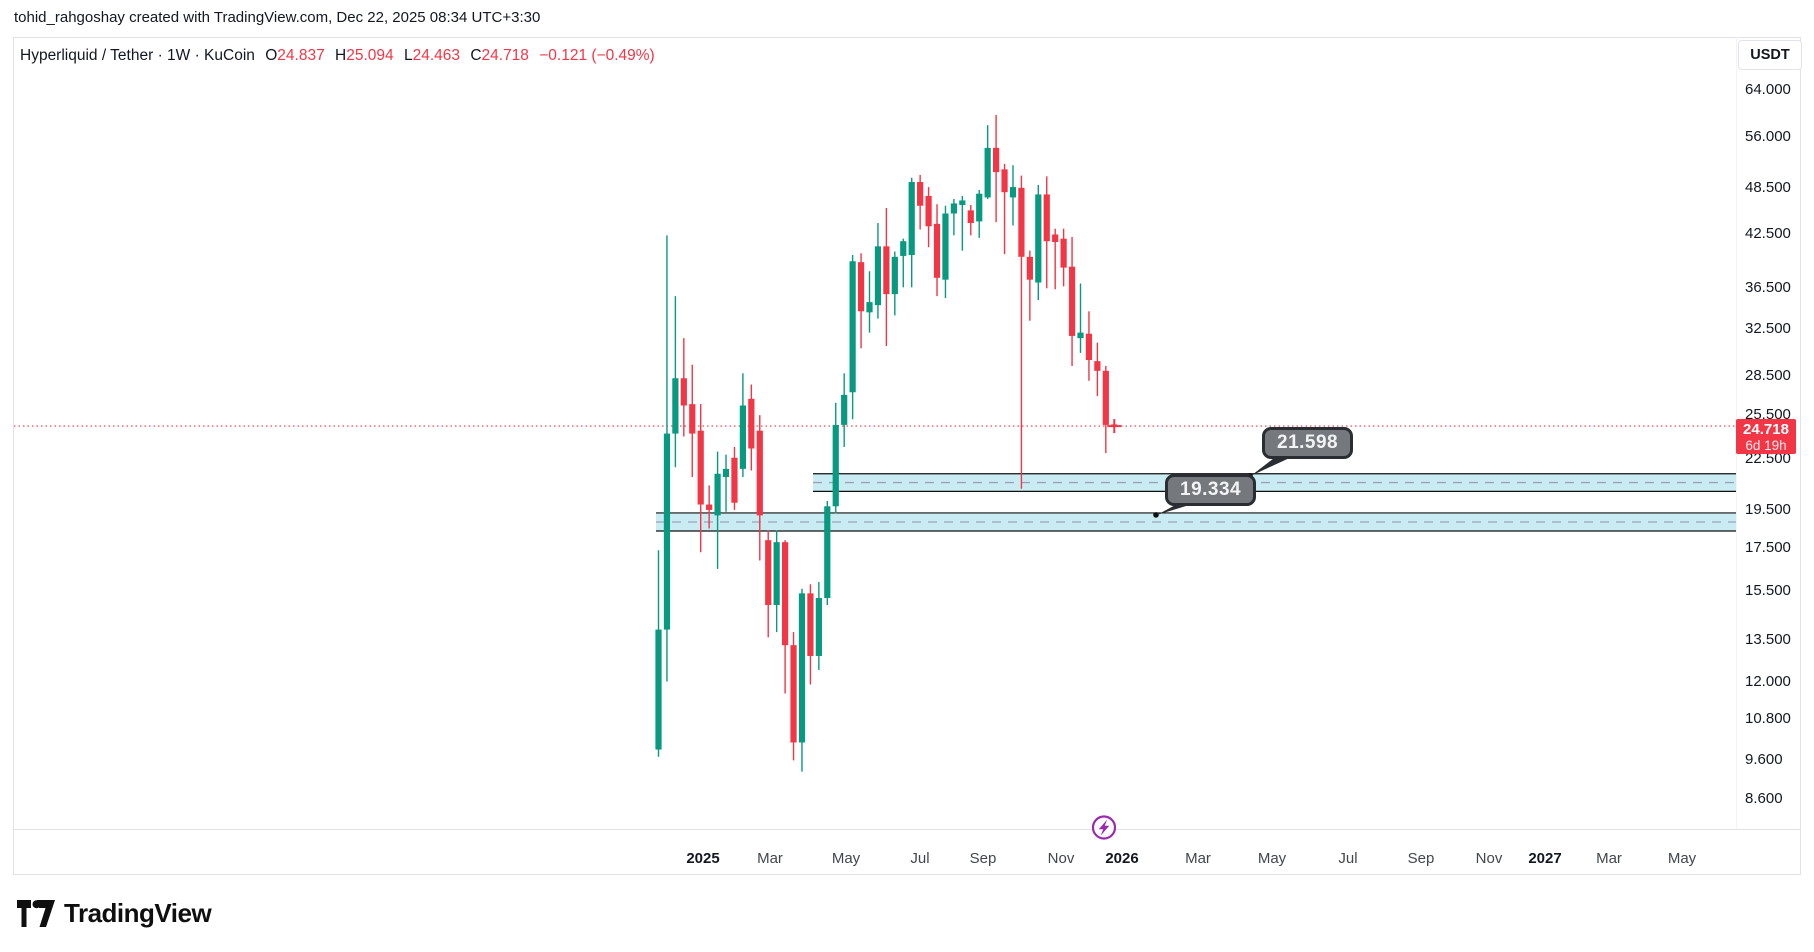 This screenshot has width=1814, height=952. What do you see at coordinates (137, 55) in the screenshot?
I see `symbol-title: Hyperliquid / Tether · 1W · KuCoin` at bounding box center [137, 55].